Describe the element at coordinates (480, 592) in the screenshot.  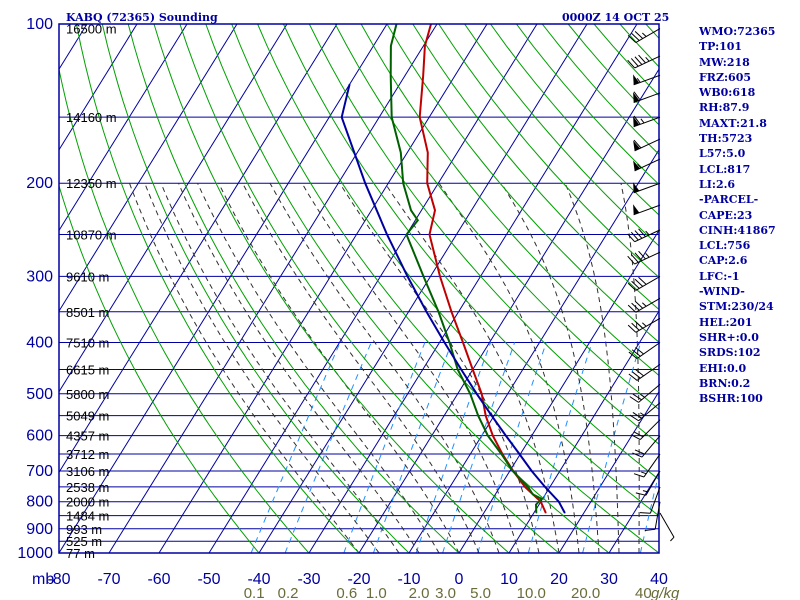
I see `mixing-ratio-label: 5.0` at that location.